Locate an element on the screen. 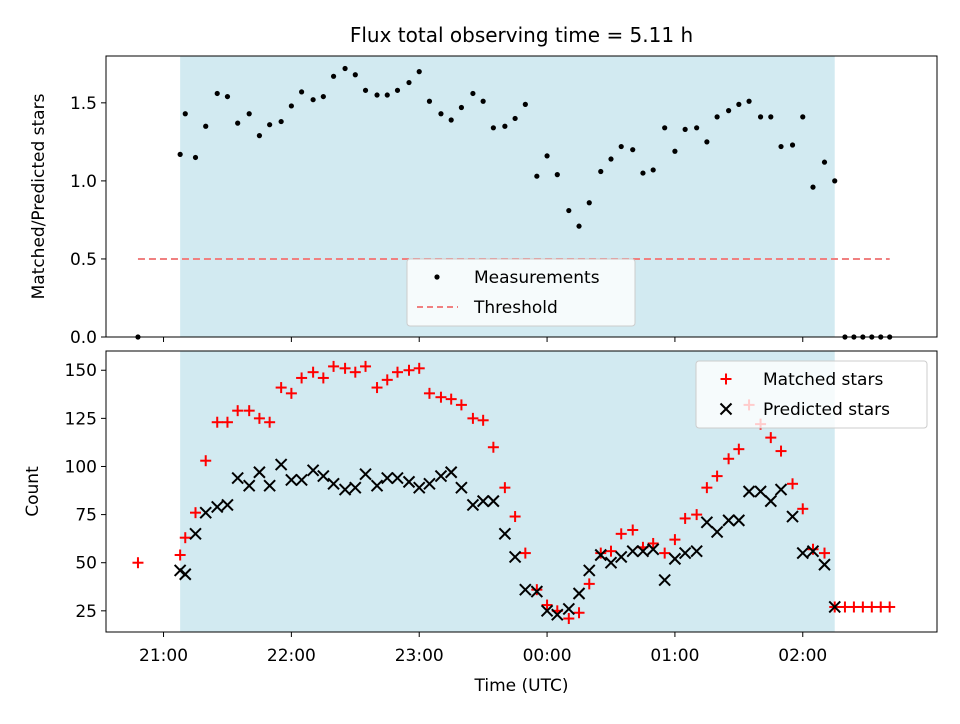  top-legend-box is located at coordinates (521, 292).